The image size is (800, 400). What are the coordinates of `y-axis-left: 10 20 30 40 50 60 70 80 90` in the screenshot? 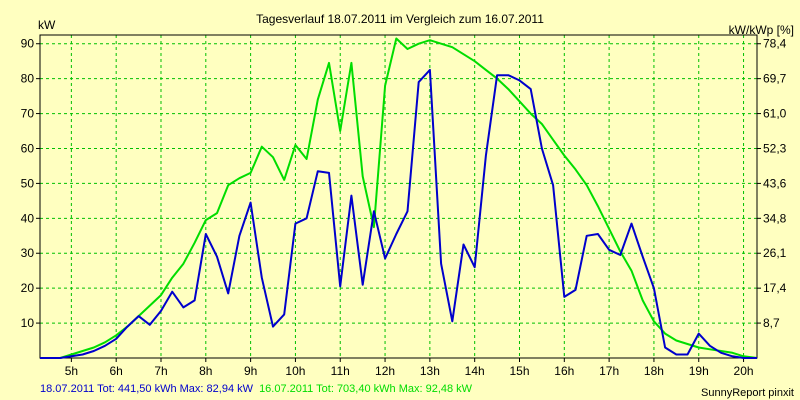 It's located at (30, 183).